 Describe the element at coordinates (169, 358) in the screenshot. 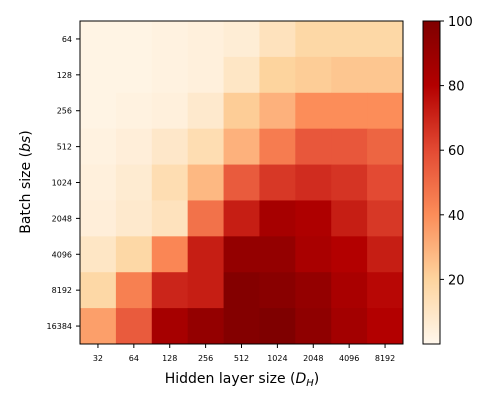

I see `x-tick-label: 128` at that location.